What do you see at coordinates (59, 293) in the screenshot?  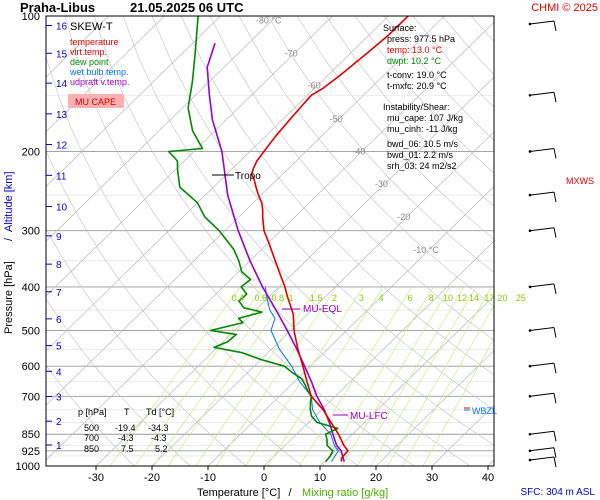 I see `altitude-tick-label: 7` at bounding box center [59, 293].